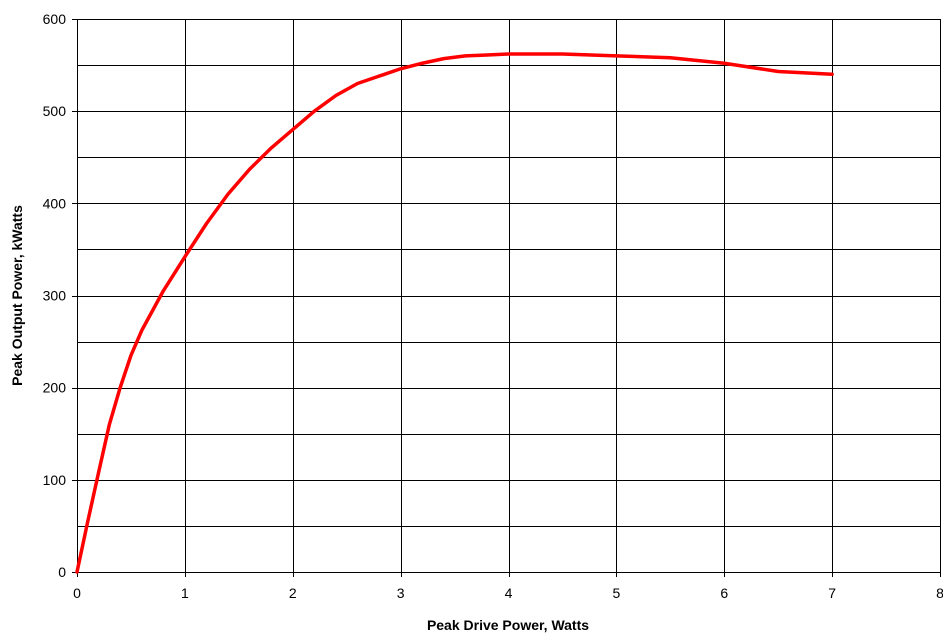  I want to click on x-tick-label: 7, so click(832, 593).